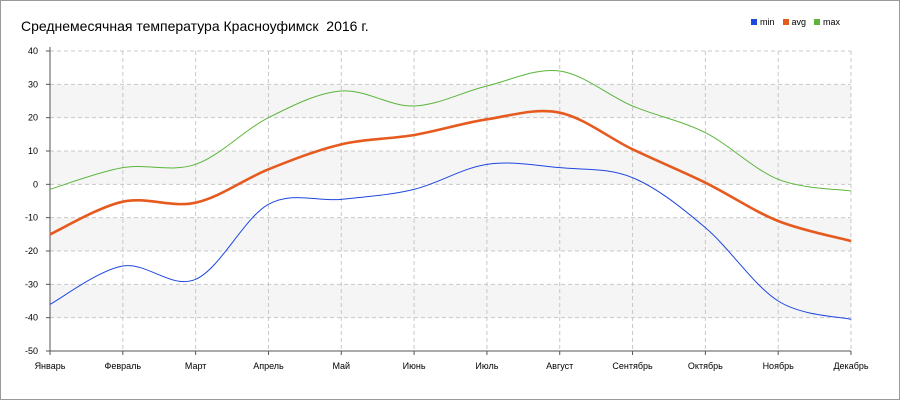 The width and height of the screenshot is (900, 400). I want to click on legend-item-avg: avg, so click(794, 22).